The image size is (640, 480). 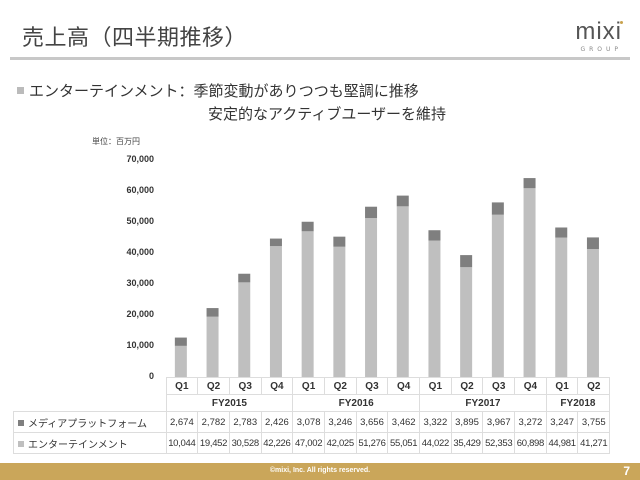 What do you see at coordinates (530, 443) in the screenshot?
I see `data-label-entertainment: 60,898` at bounding box center [530, 443].